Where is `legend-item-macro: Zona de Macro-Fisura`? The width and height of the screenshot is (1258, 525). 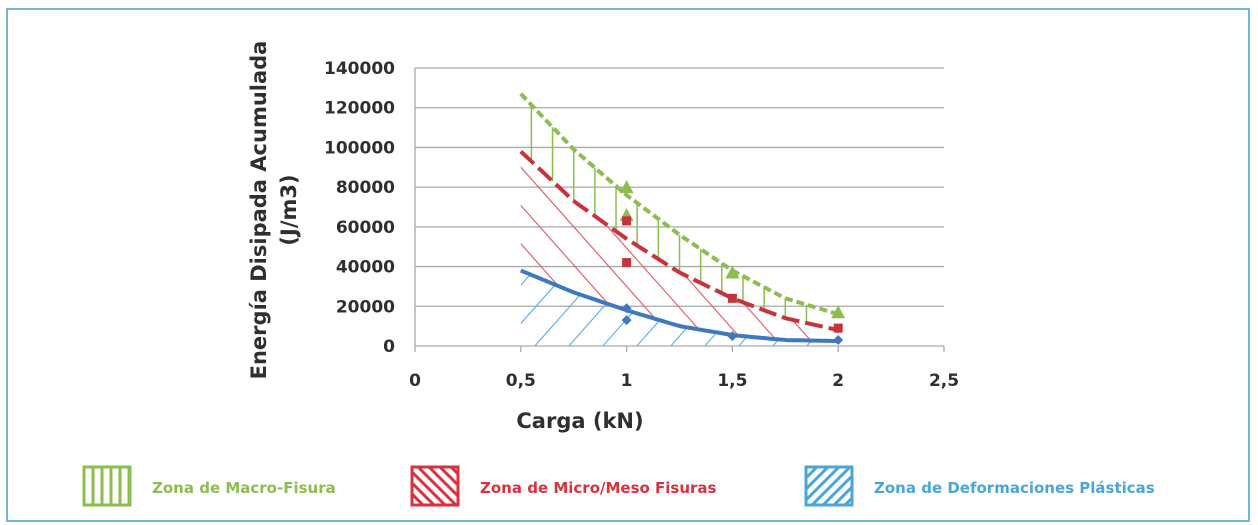
legend-item-macro: Zona de Macro-Fisura is located at coordinates (209, 486).